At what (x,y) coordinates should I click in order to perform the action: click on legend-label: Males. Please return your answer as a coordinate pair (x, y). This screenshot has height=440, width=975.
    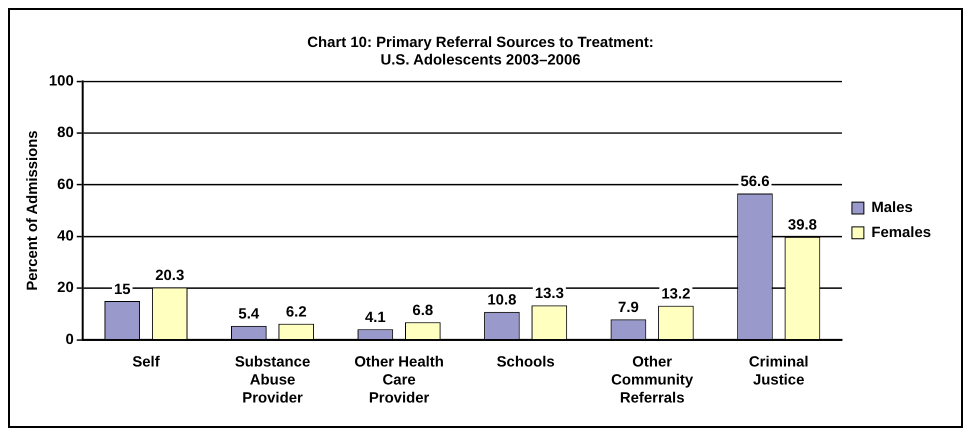
    Looking at the image, I should click on (892, 208).